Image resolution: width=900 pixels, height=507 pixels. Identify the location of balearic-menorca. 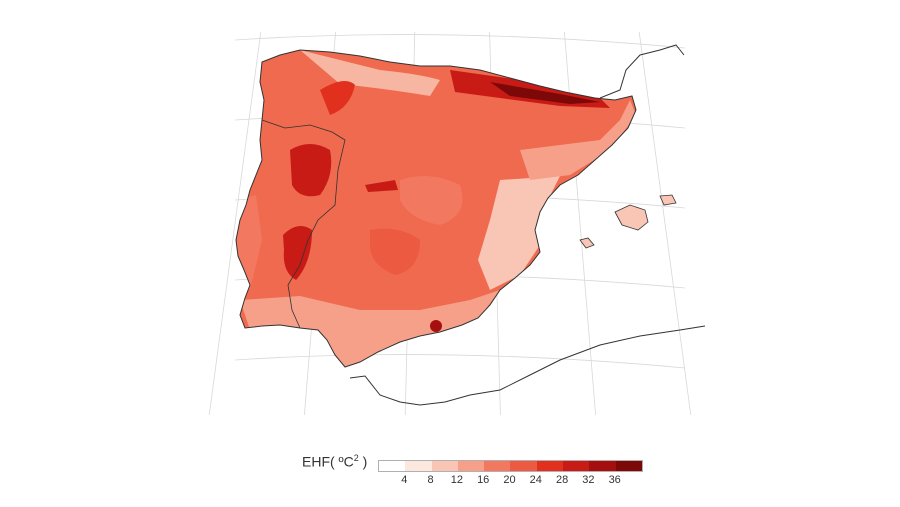
(668, 200).